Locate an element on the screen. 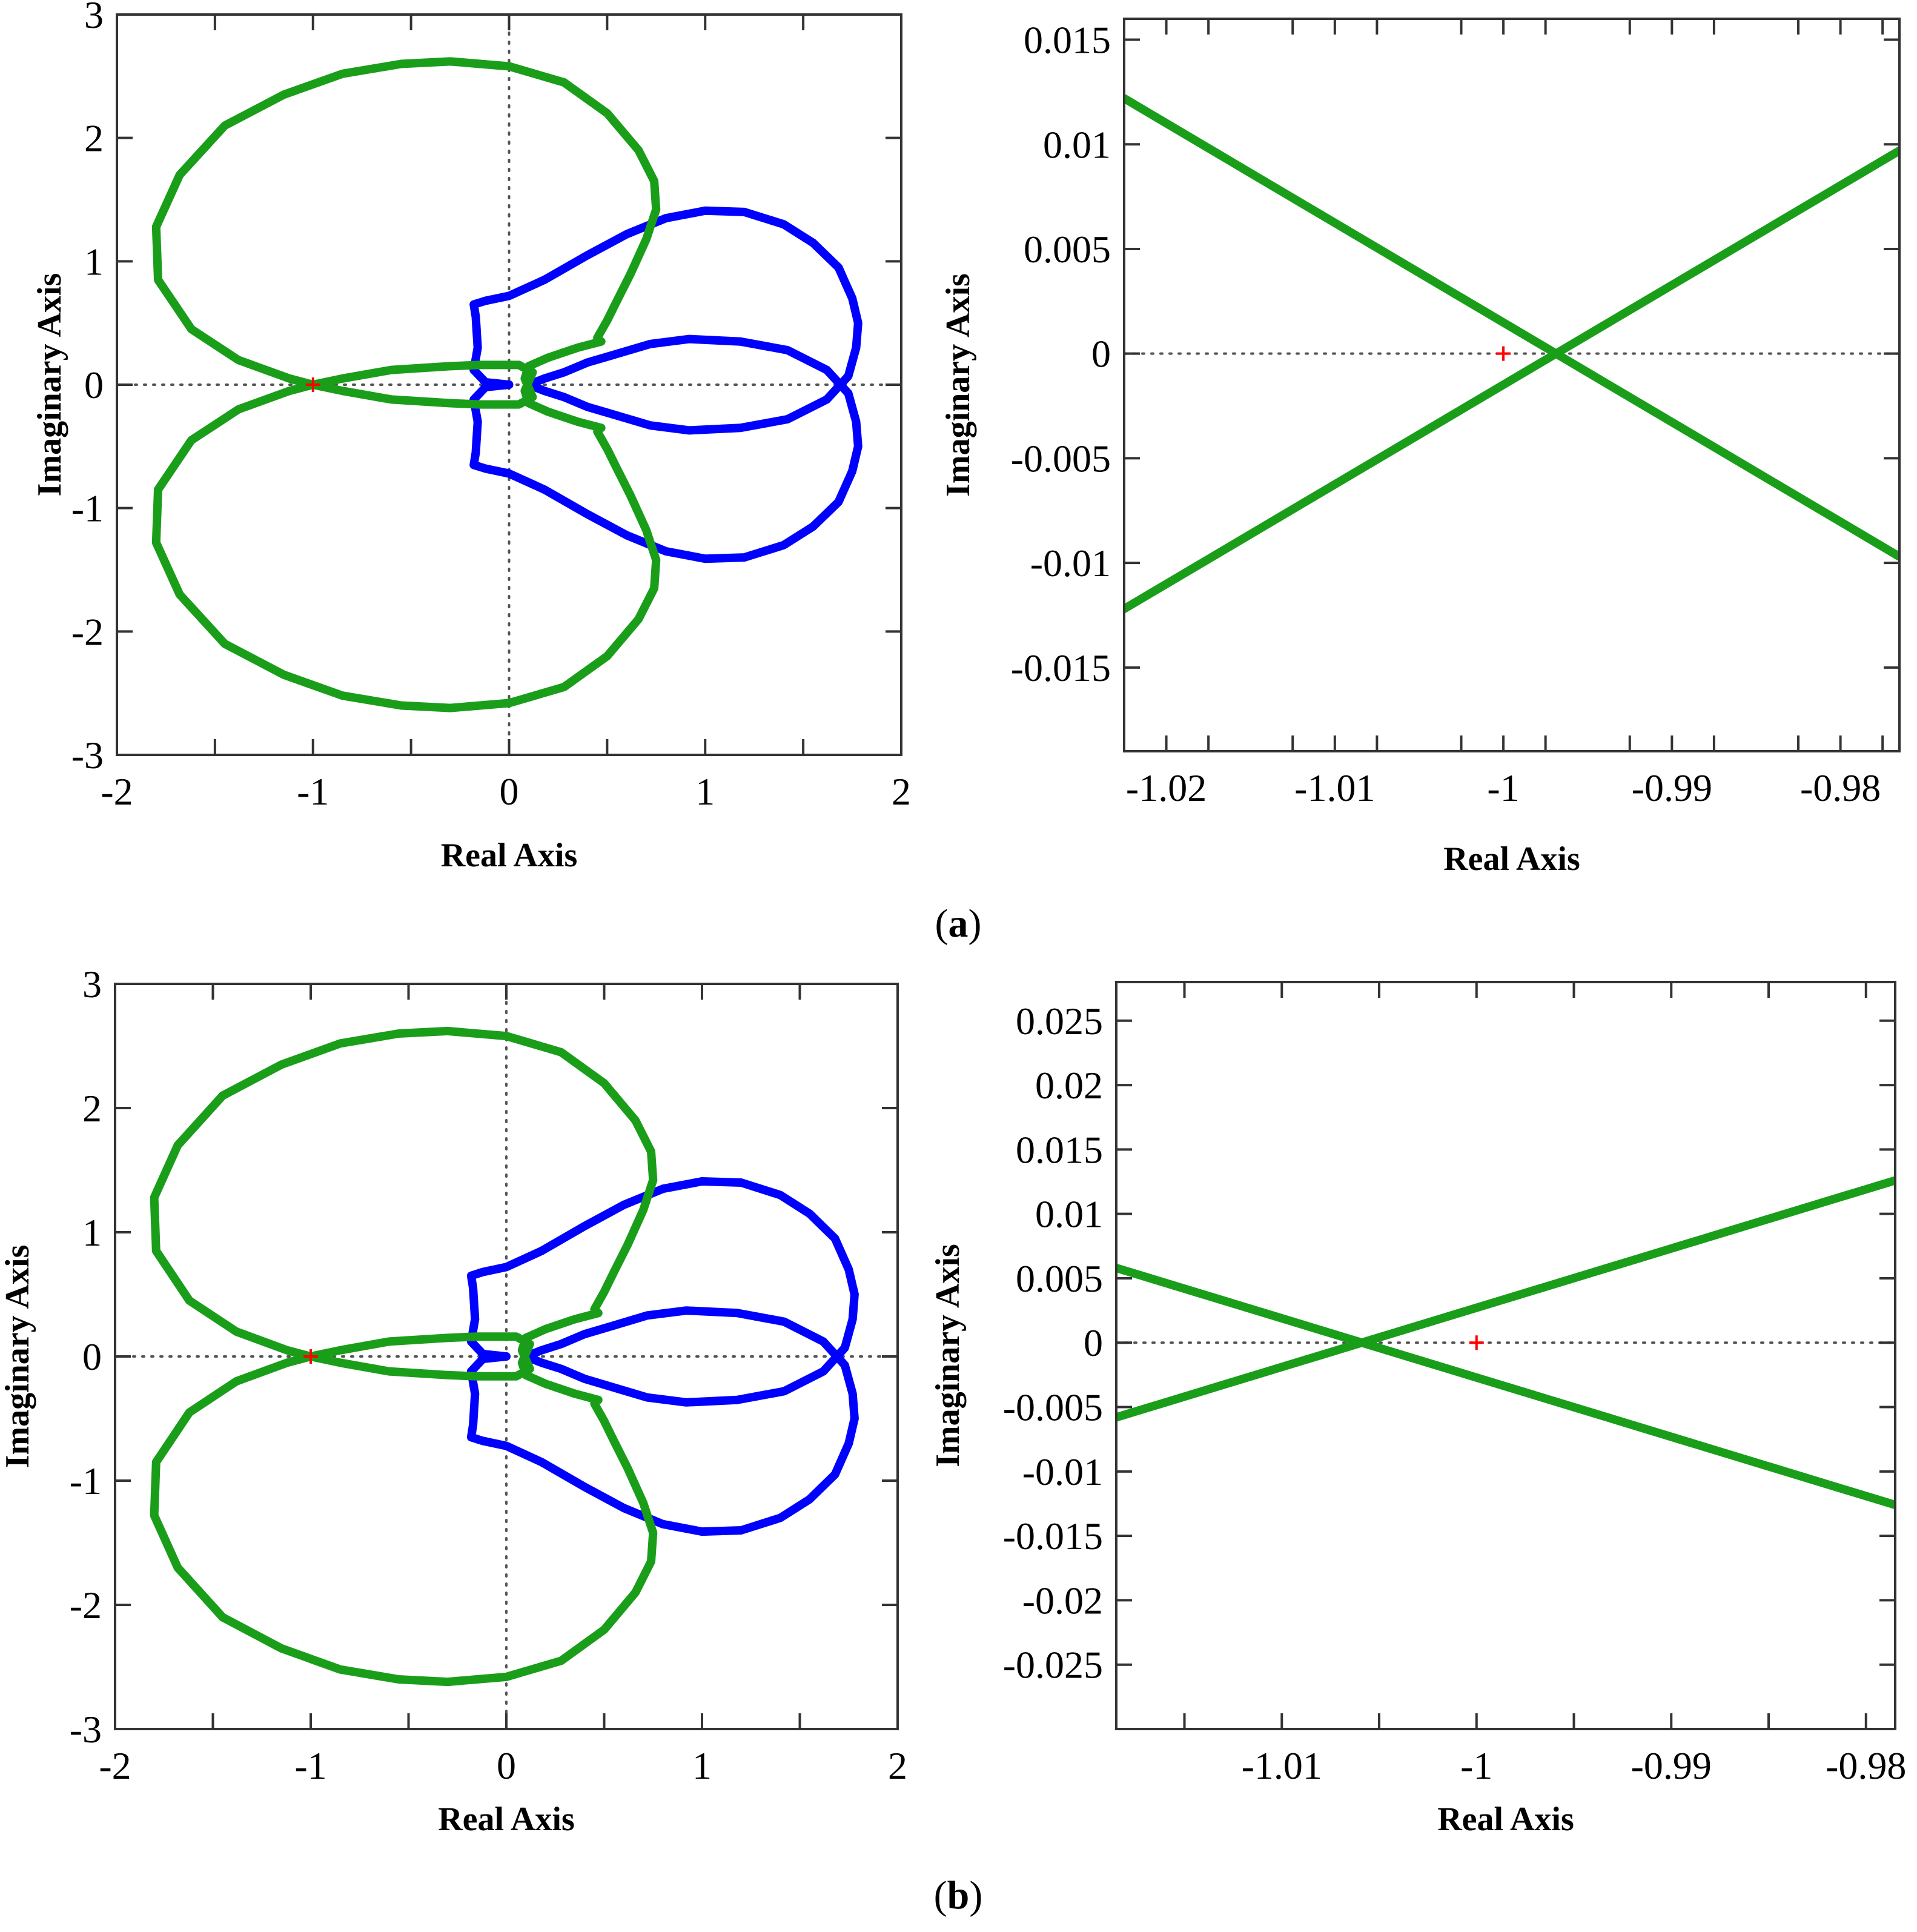  caption-a-letter: a is located at coordinates (959, 924).